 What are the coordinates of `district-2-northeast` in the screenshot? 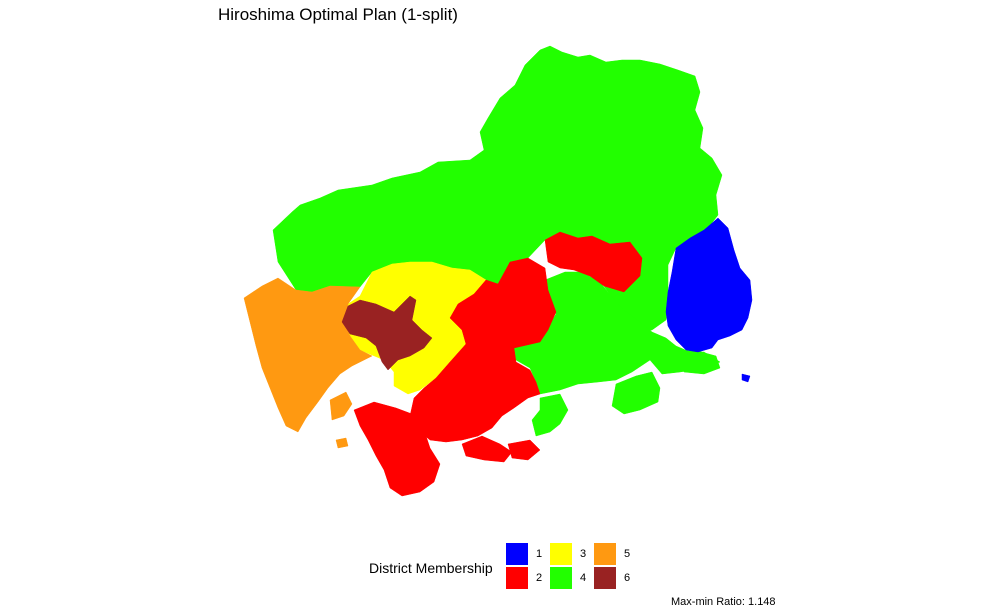 It's located at (593, 262).